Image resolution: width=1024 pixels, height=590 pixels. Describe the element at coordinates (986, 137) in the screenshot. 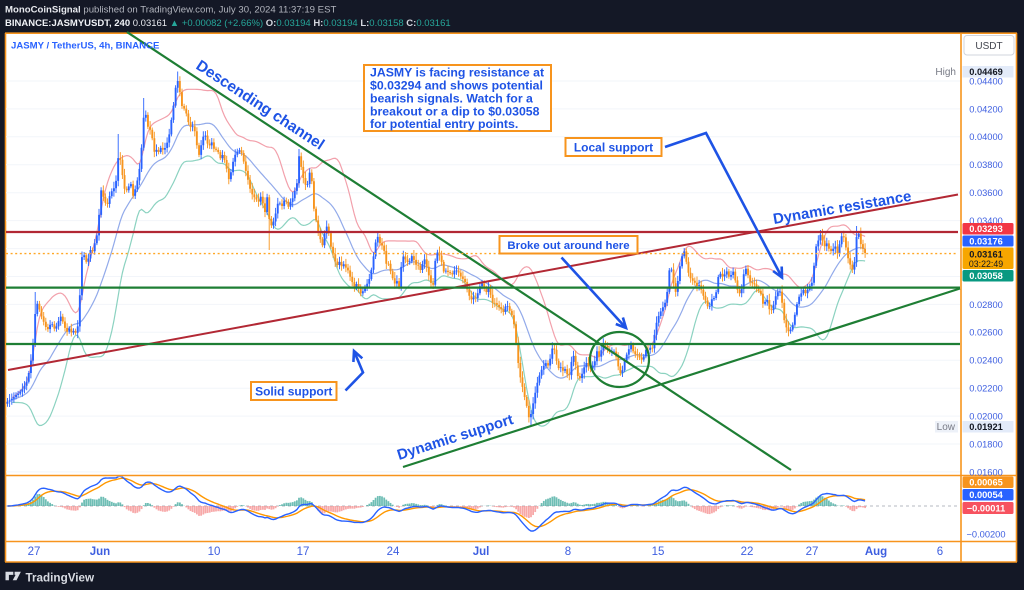

I see `svg-text: 0.04000` at that location.